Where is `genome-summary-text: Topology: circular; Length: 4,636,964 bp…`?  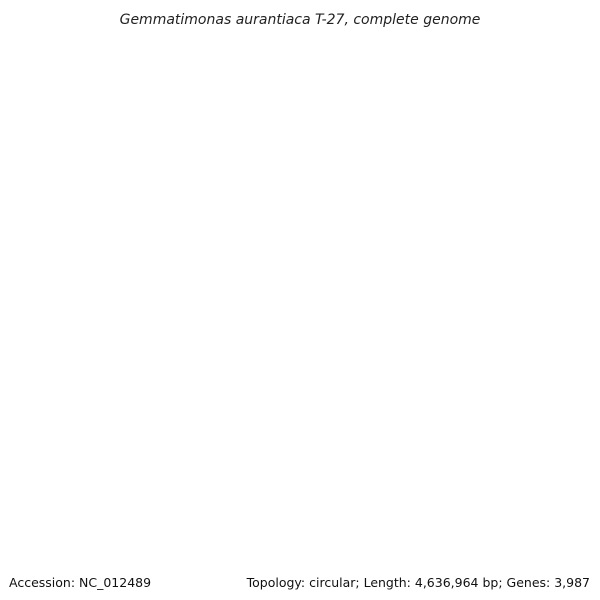 genome-summary-text: Topology: circular; Length: 4,636,964 bp… is located at coordinates (418, 582).